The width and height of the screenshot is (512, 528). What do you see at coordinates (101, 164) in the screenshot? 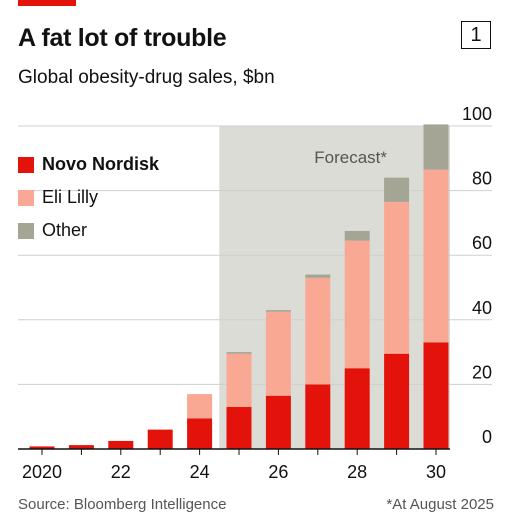
I see `legend-label-novo: Novo Nordisk` at bounding box center [101, 164].